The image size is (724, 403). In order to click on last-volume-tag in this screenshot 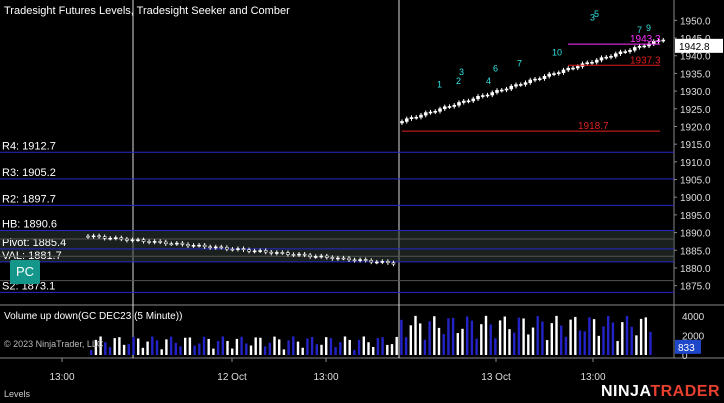, I will do `click(688, 346)`.